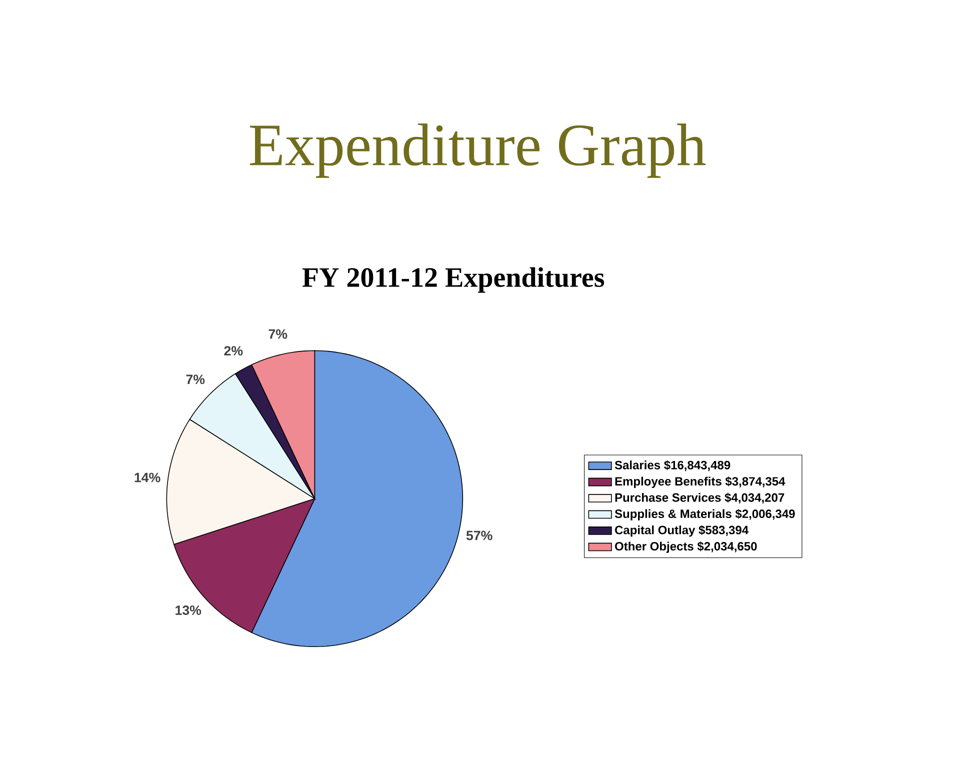 Image resolution: width=953 pixels, height=768 pixels. What do you see at coordinates (453, 280) in the screenshot?
I see `chart-subtitle: FY 2011-12 Expenditures` at bounding box center [453, 280].